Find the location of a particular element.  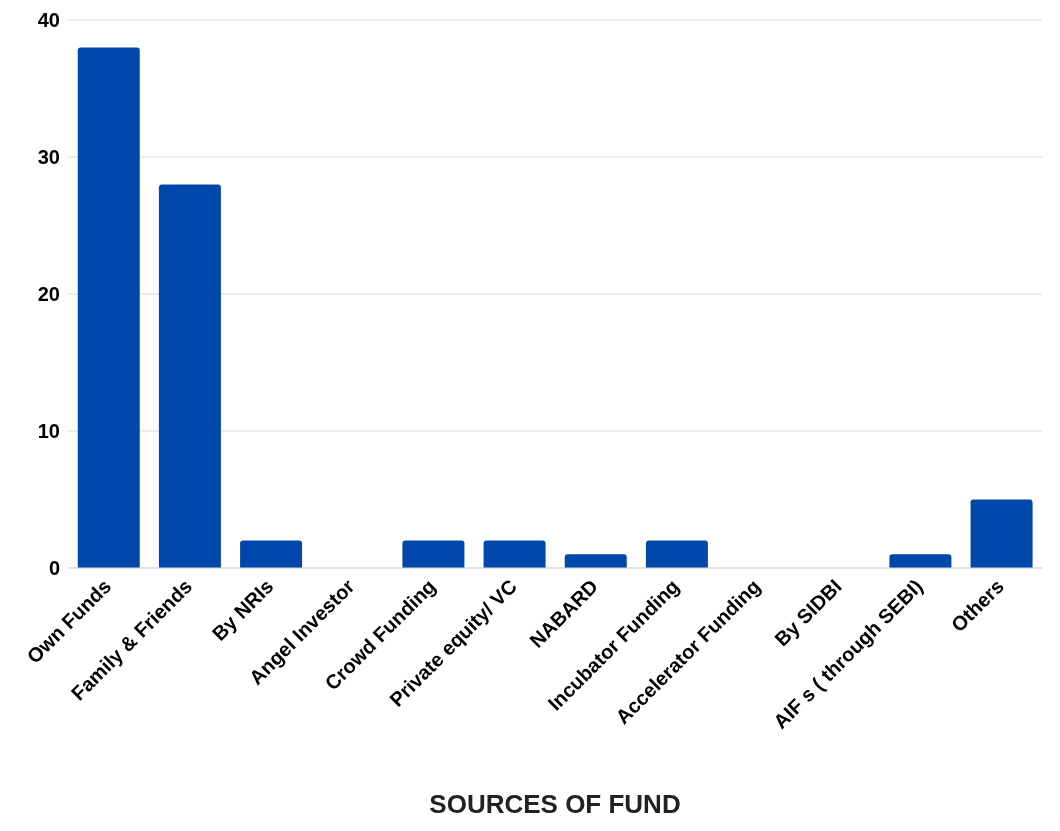

y-tick-label: 40 is located at coordinates (48, 20).